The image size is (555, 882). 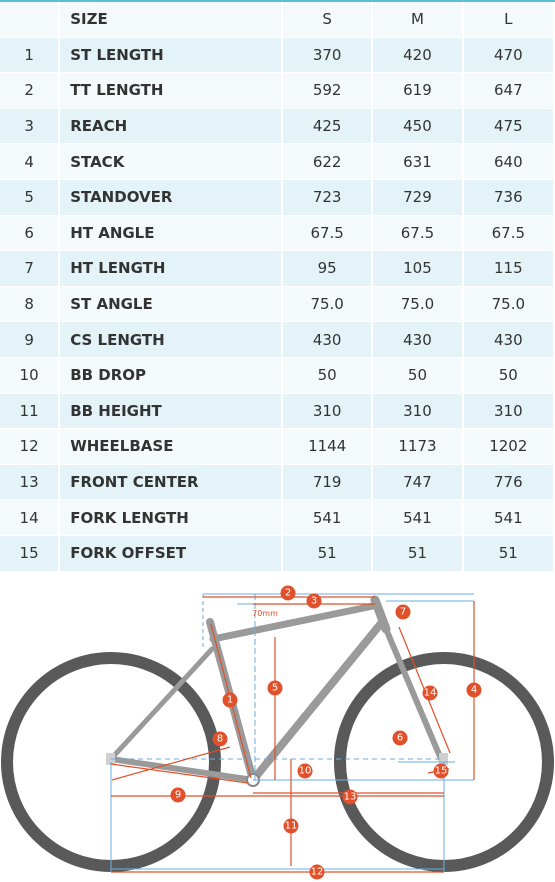 I want to click on row-number: 8, so click(x=30, y=304).